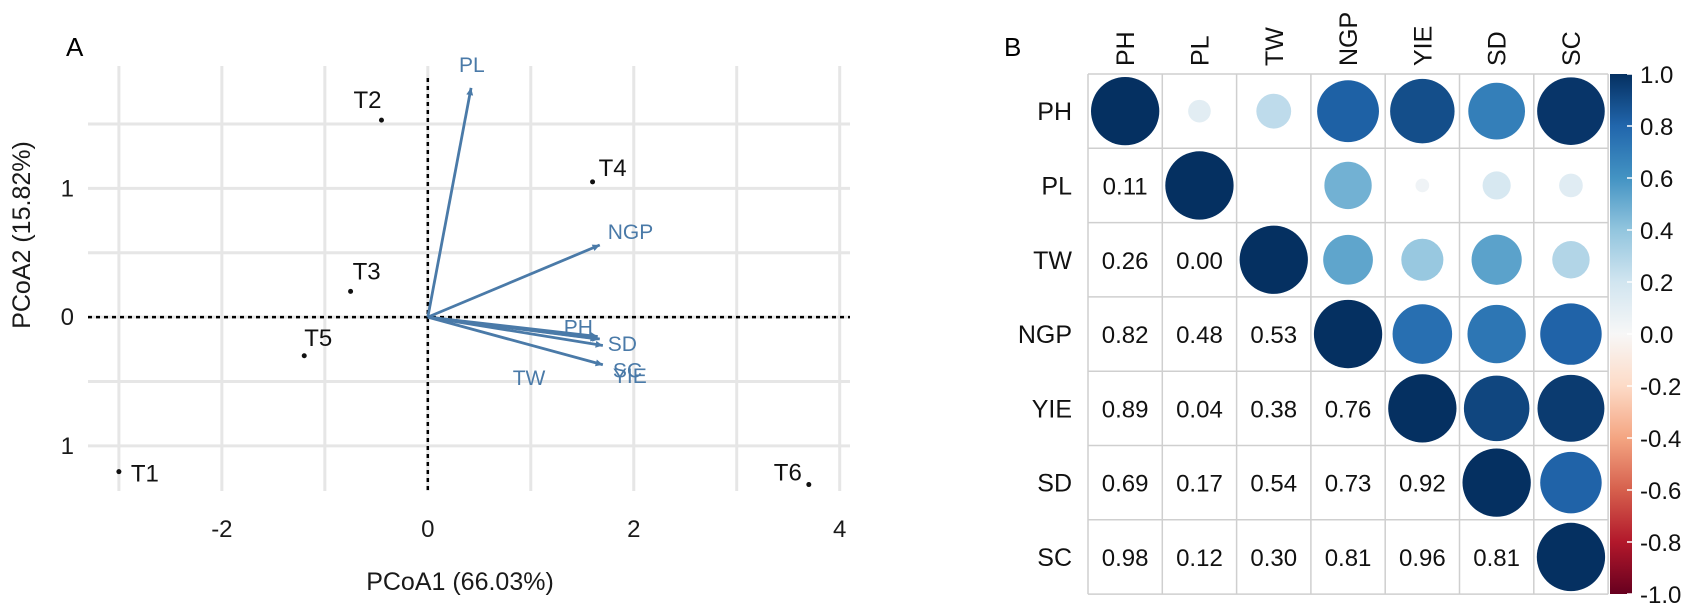 The width and height of the screenshot is (1697, 609). What do you see at coordinates (1656, 75) in the screenshot?
I see `colorbar-tick-label: 1.0` at bounding box center [1656, 75].